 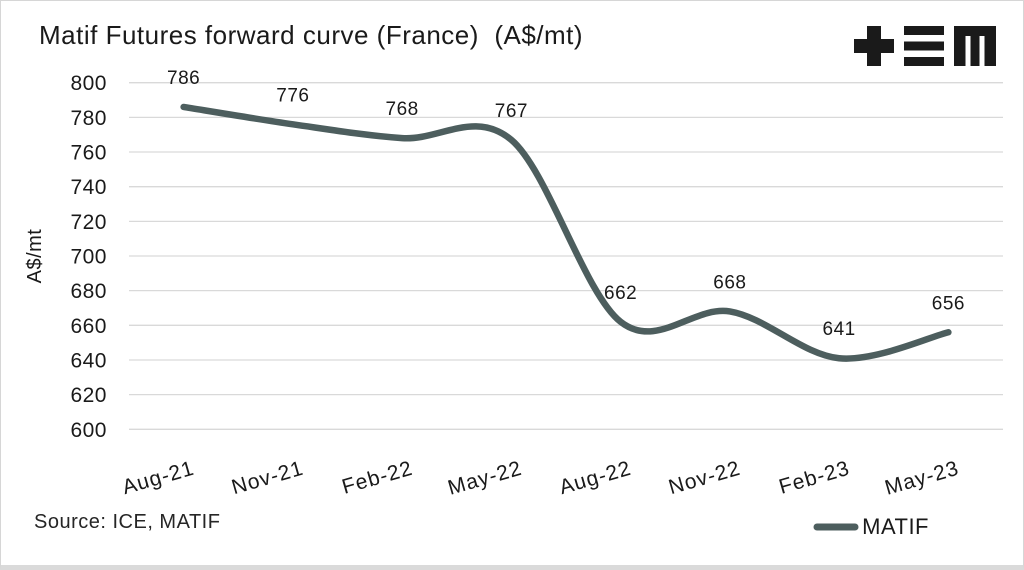 I want to click on y-tick-label: 780, so click(x=88, y=118).